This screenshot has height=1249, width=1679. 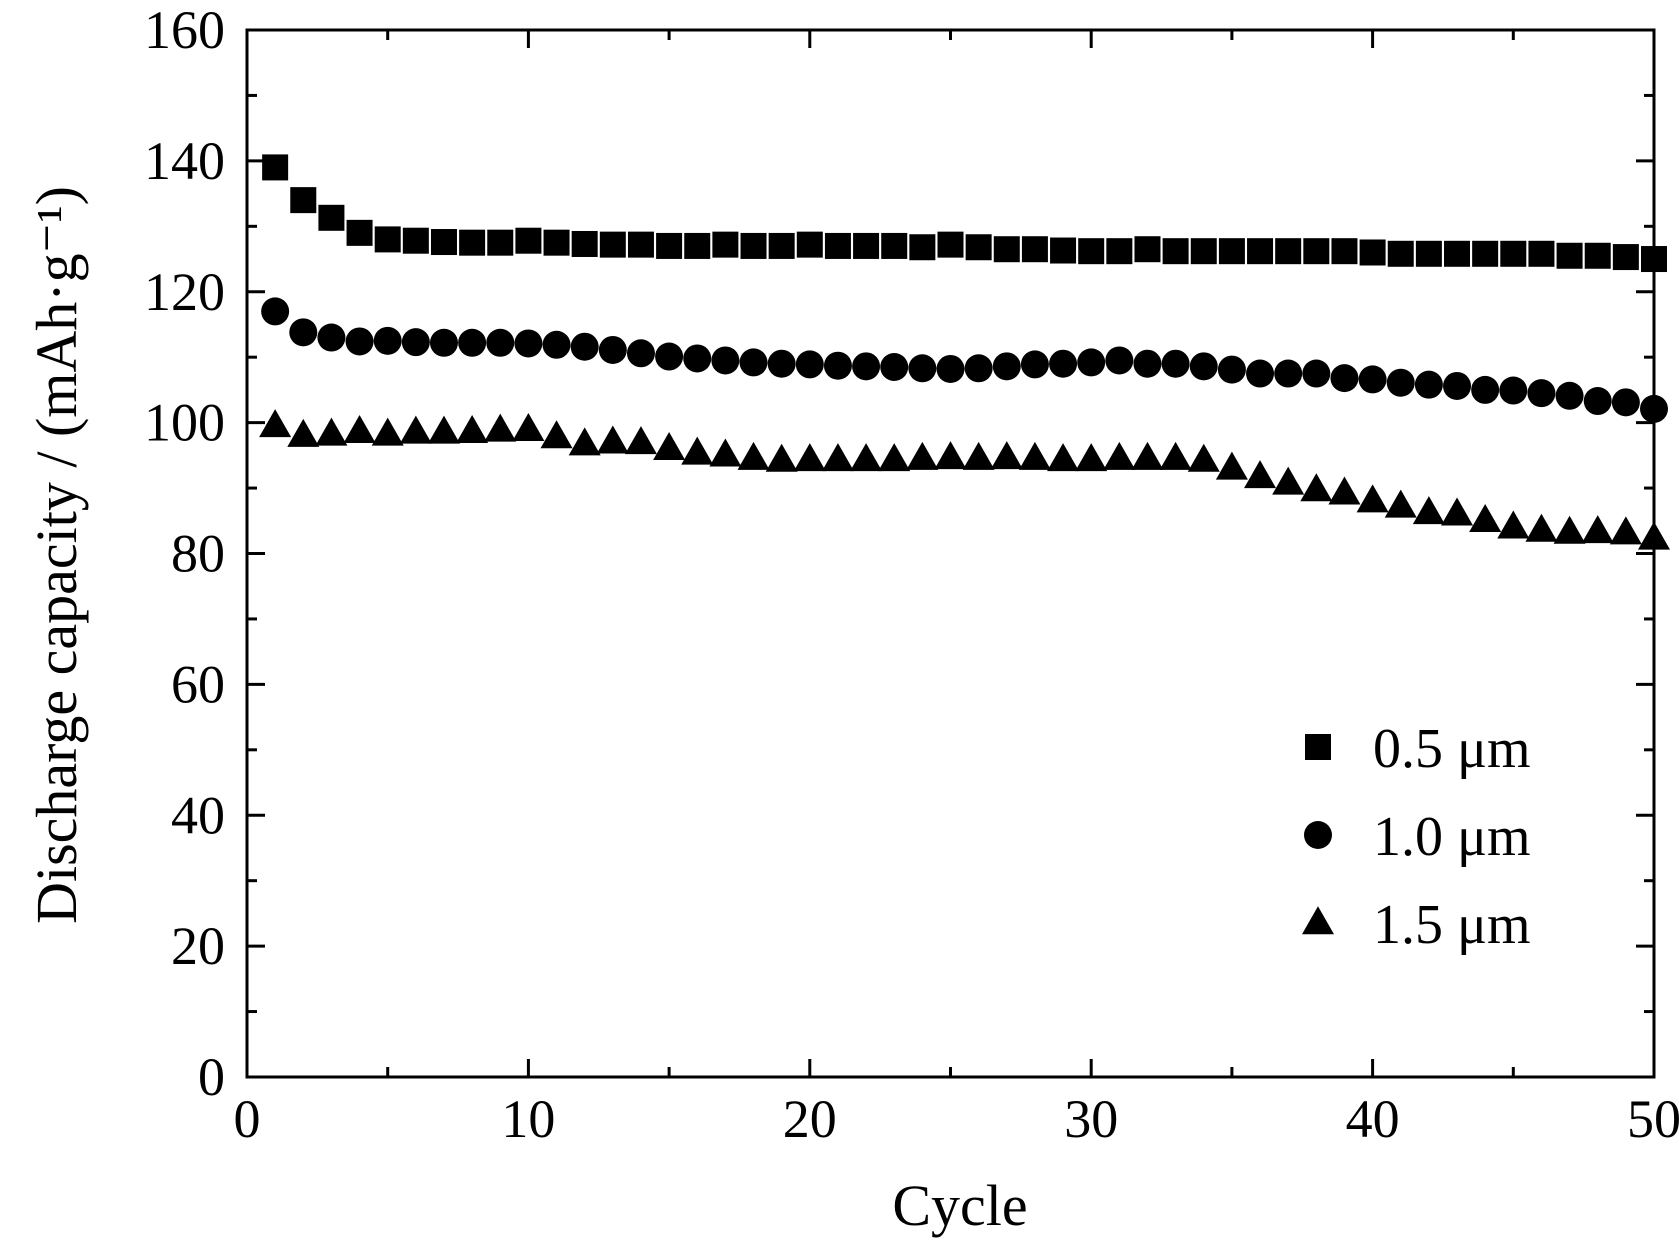 What do you see at coordinates (247, 1119) in the screenshot?
I see `x-tick-label: 0` at bounding box center [247, 1119].